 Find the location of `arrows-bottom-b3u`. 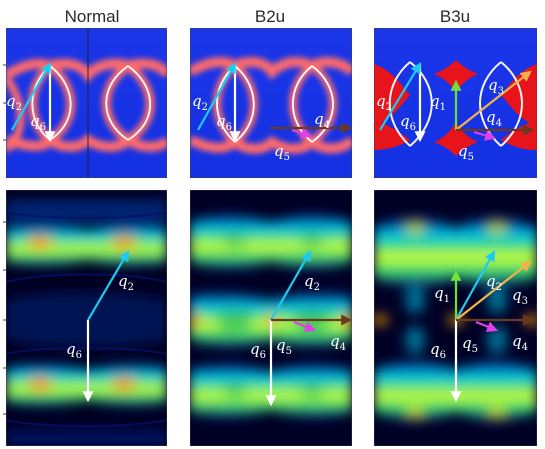

arrows-bottom-b3u is located at coordinates (492, 326).